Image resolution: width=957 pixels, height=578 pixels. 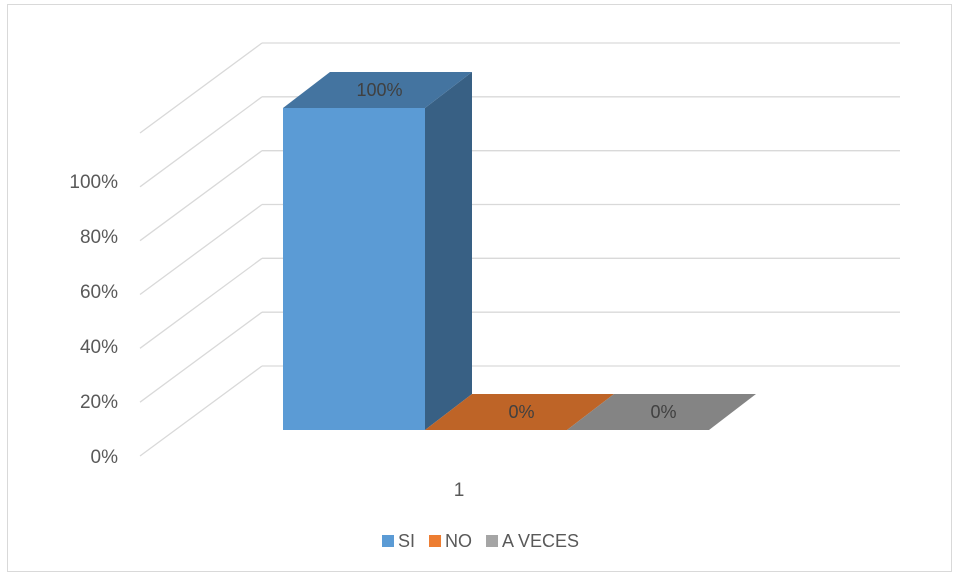 I want to click on x-tick-label: 1, so click(x=459, y=490).